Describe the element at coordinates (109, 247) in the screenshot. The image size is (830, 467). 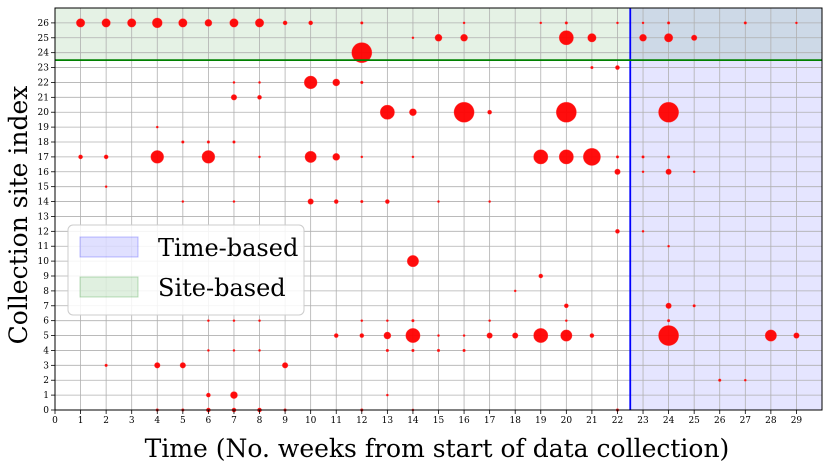
I see `legend-swatch` at that location.